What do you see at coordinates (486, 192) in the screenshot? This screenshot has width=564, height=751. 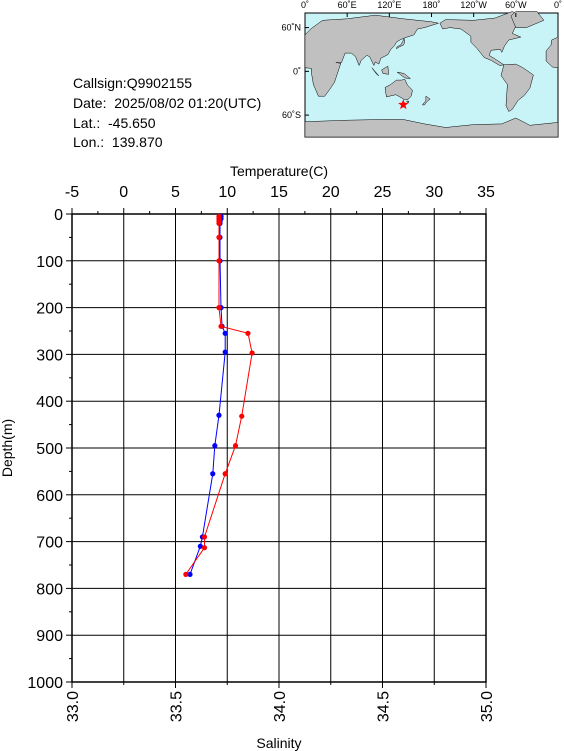 I see `x-top-tick-label: 35` at bounding box center [486, 192].